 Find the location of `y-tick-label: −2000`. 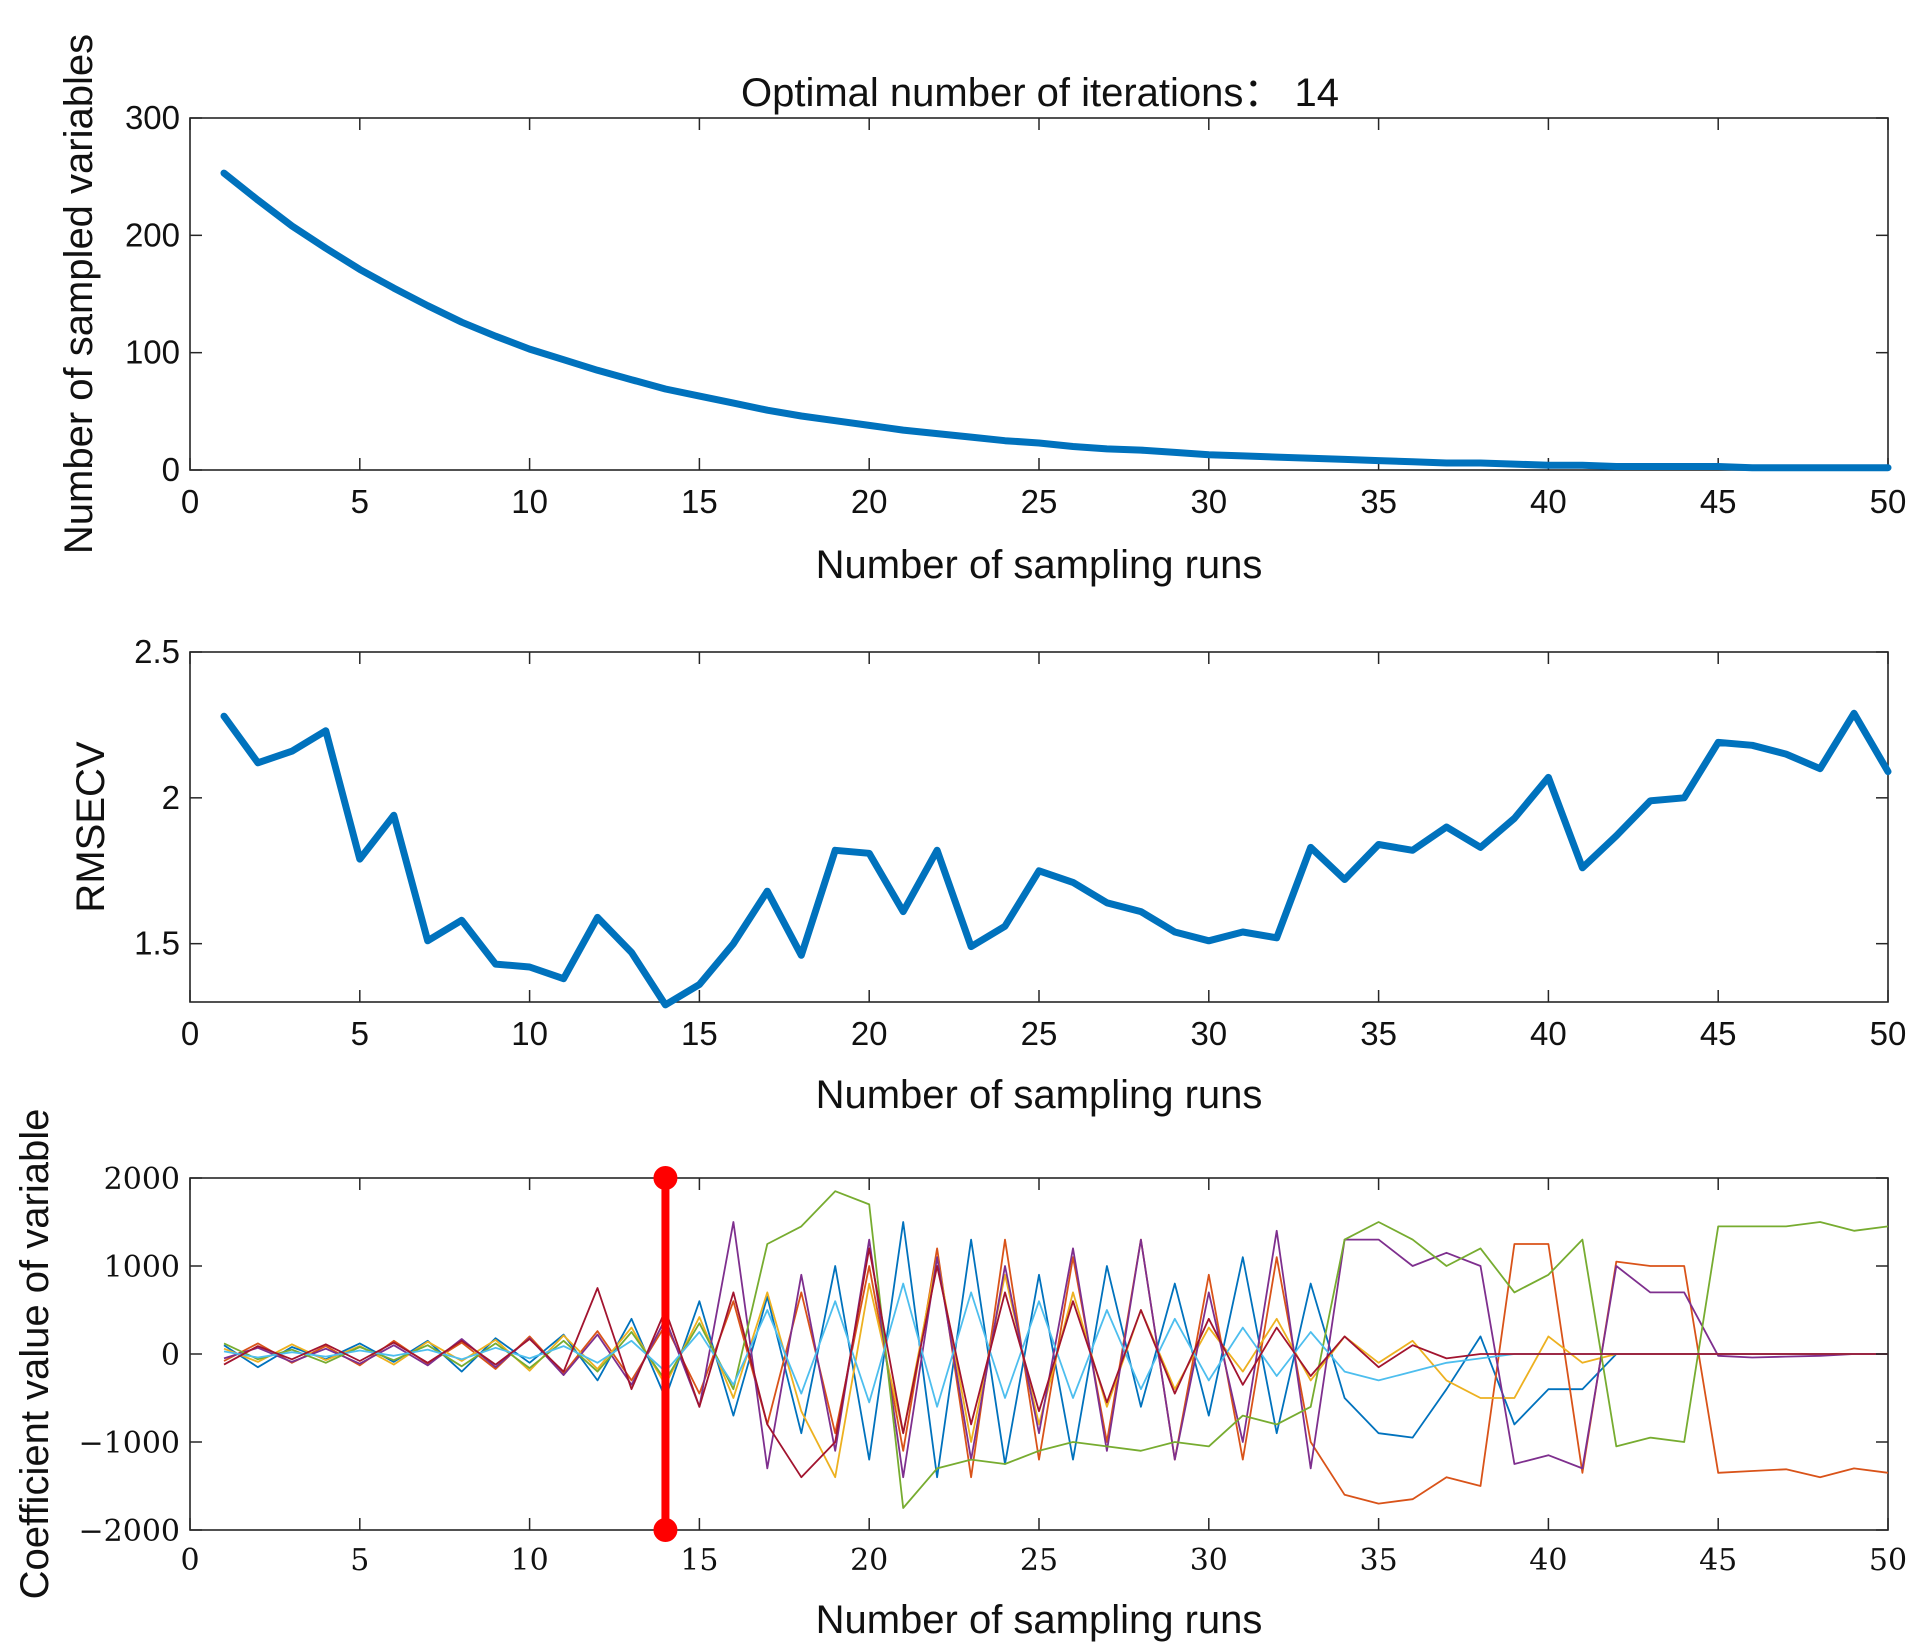

y-tick-label: −2000 is located at coordinates (129, 1531).